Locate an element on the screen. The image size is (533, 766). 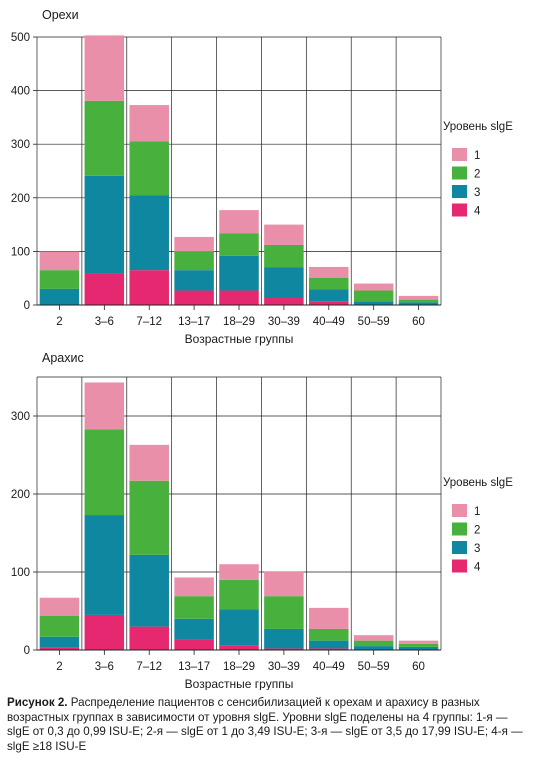
y-tick-label: 400 is located at coordinates (20, 92).